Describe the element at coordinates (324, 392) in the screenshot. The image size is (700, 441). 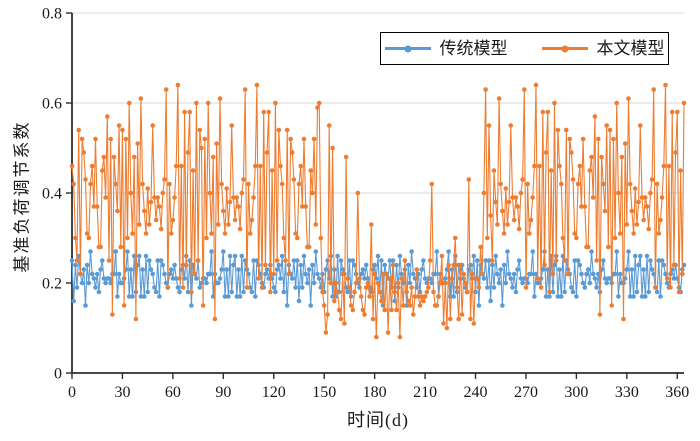
I see `x-tick-label: 150` at that location.